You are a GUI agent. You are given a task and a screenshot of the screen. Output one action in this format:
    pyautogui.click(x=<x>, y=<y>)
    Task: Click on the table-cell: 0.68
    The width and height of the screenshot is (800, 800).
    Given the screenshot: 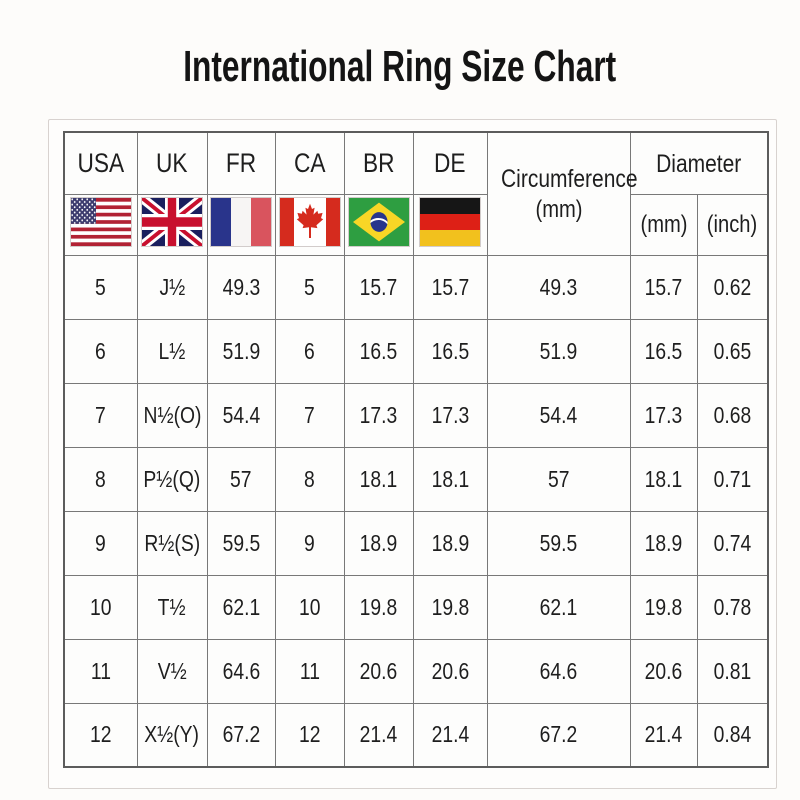 What is the action you would take?
    pyautogui.click(x=732, y=415)
    